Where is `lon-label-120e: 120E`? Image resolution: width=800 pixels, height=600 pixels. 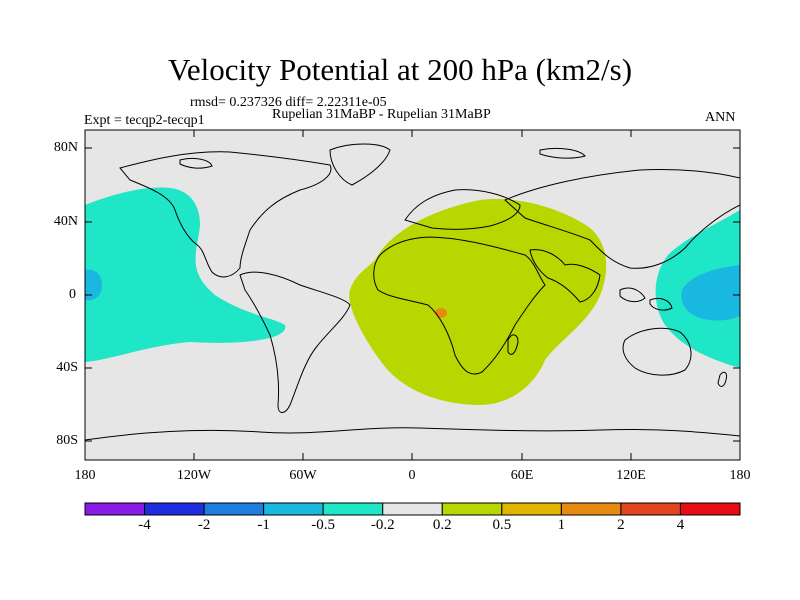
lon-label-120e: 120E is located at coordinates (631, 475).